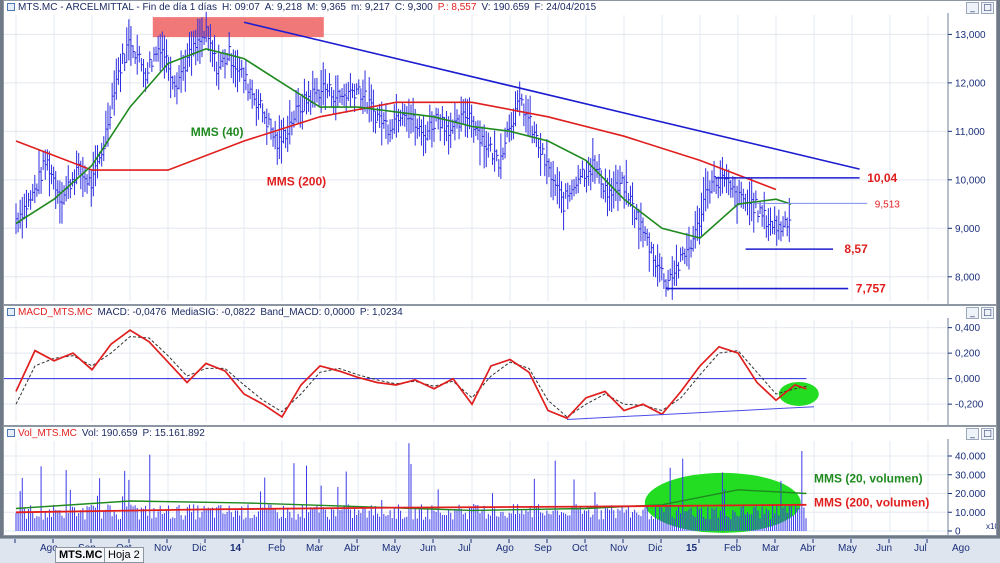 The height and width of the screenshot is (563, 1000). I want to click on volume-header: Vol_MTS.MC Vol: 190.659 P: 15.161.892, so click(500, 433).